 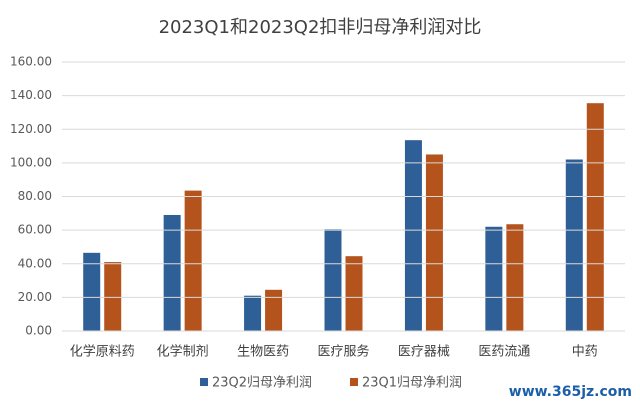 I want to click on y-tick-label: 160.00, so click(x=31, y=62).